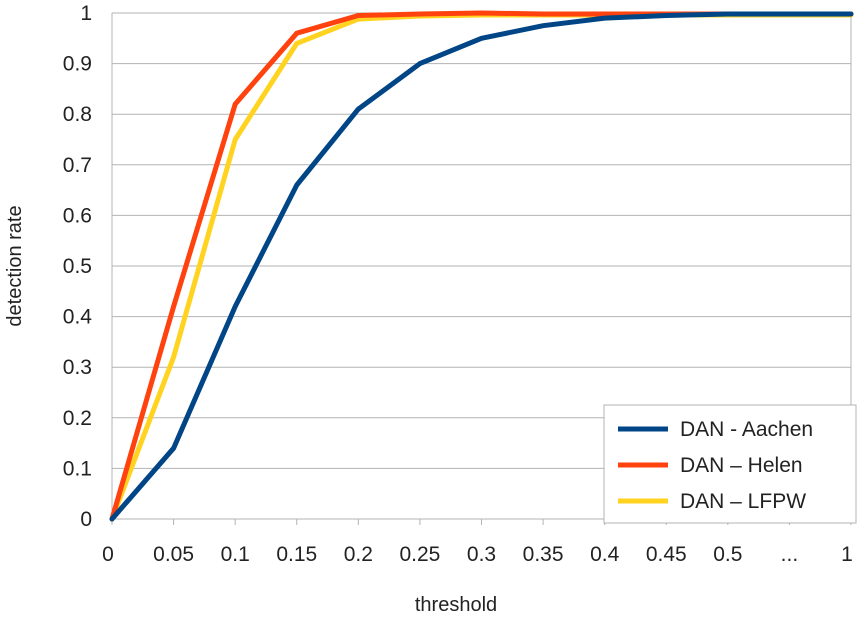 This screenshot has height=619, width=861. I want to click on x-tick-label: 0.4, so click(605, 554).